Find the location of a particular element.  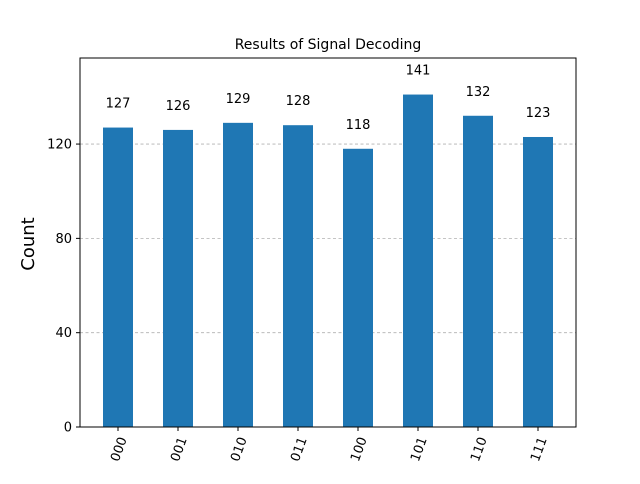

x-tick-label-001: 001 is located at coordinates (179, 449).